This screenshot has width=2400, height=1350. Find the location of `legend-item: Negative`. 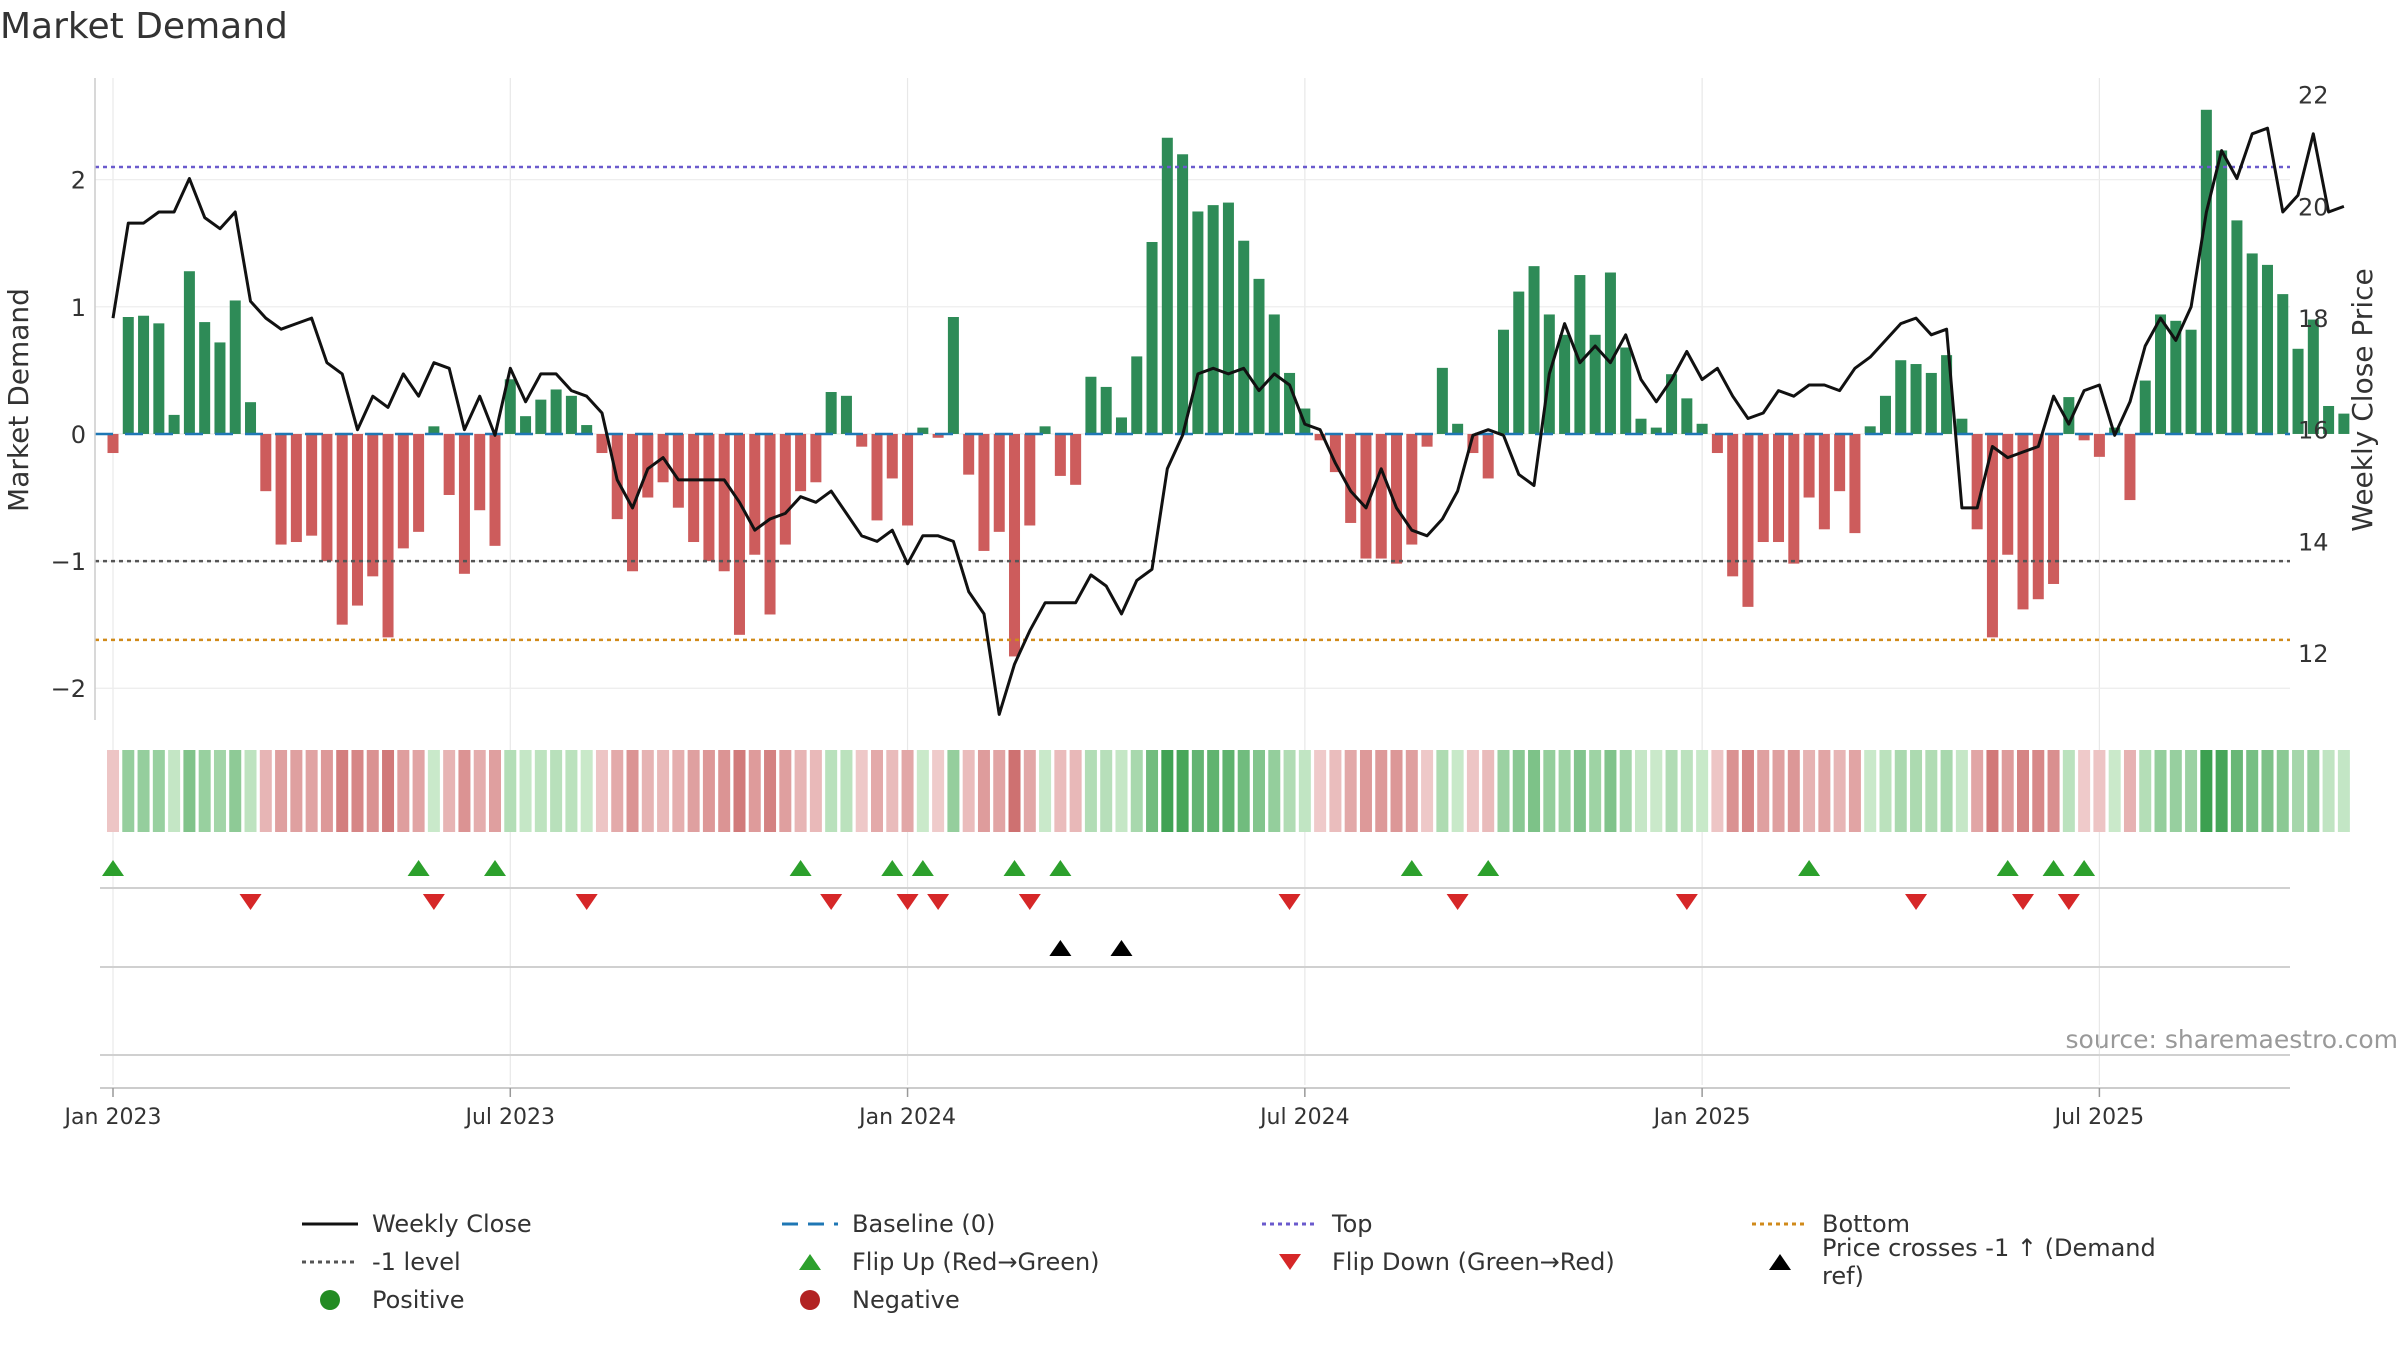

legend-item: Negative is located at coordinates (870, 1300).